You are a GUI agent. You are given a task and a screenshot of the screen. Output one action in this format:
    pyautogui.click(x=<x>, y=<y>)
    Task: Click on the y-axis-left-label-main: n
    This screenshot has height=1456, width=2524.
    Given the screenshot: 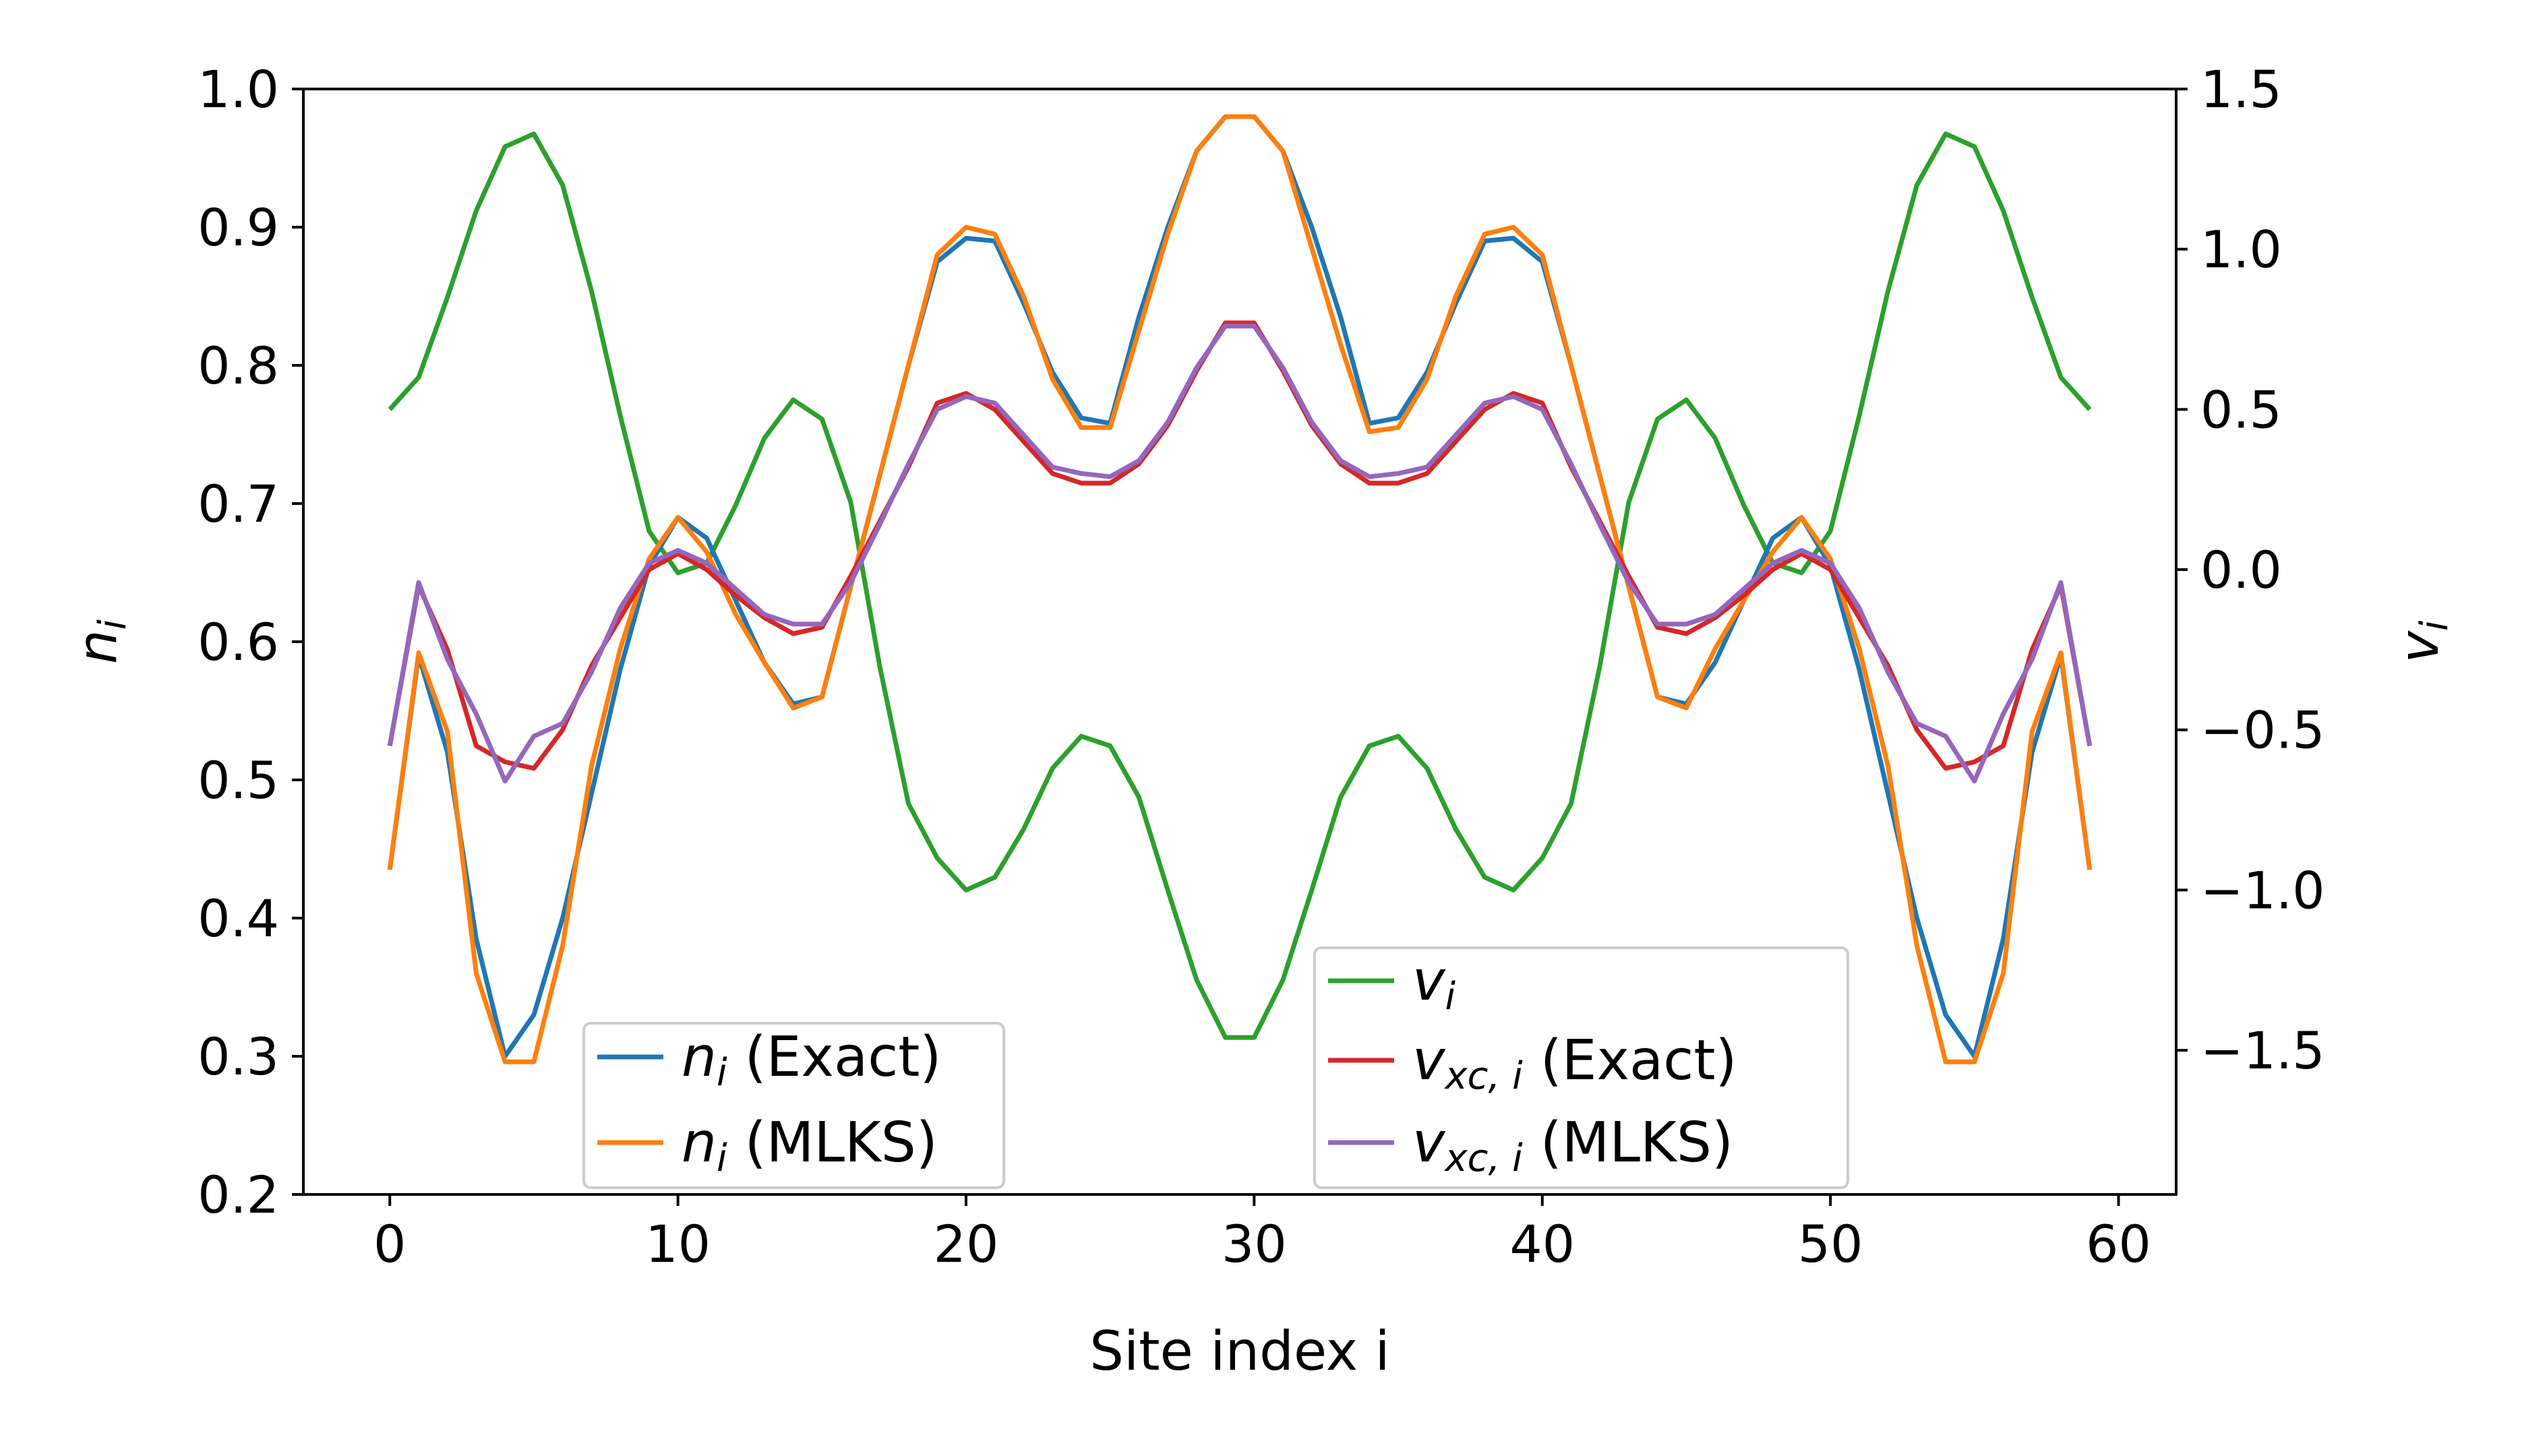 What is the action you would take?
    pyautogui.click(x=98, y=647)
    